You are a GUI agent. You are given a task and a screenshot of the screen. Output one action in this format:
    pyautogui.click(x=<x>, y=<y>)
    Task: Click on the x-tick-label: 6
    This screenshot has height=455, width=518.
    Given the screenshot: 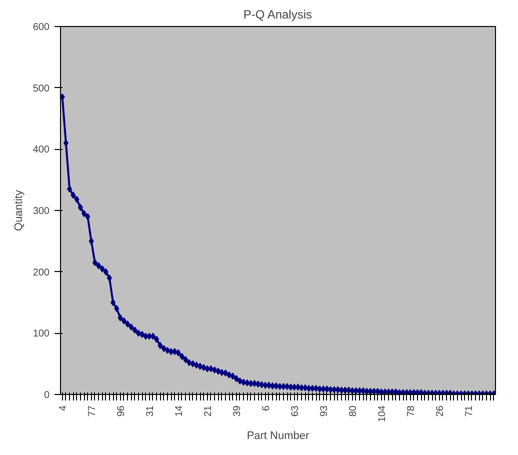 What is the action you would take?
    pyautogui.click(x=266, y=408)
    